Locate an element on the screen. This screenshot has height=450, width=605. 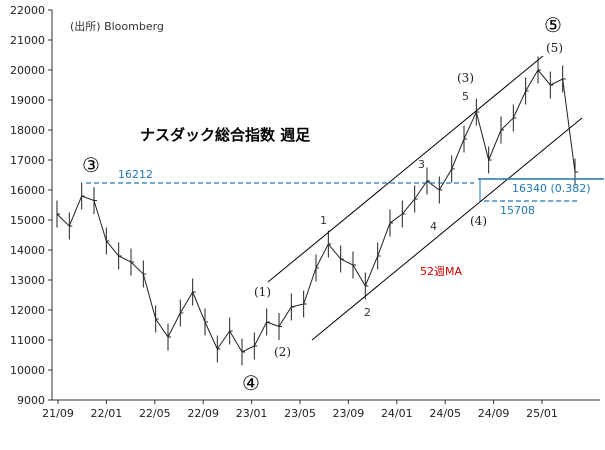
wave-1-label: (1) is located at coordinates (262, 292).